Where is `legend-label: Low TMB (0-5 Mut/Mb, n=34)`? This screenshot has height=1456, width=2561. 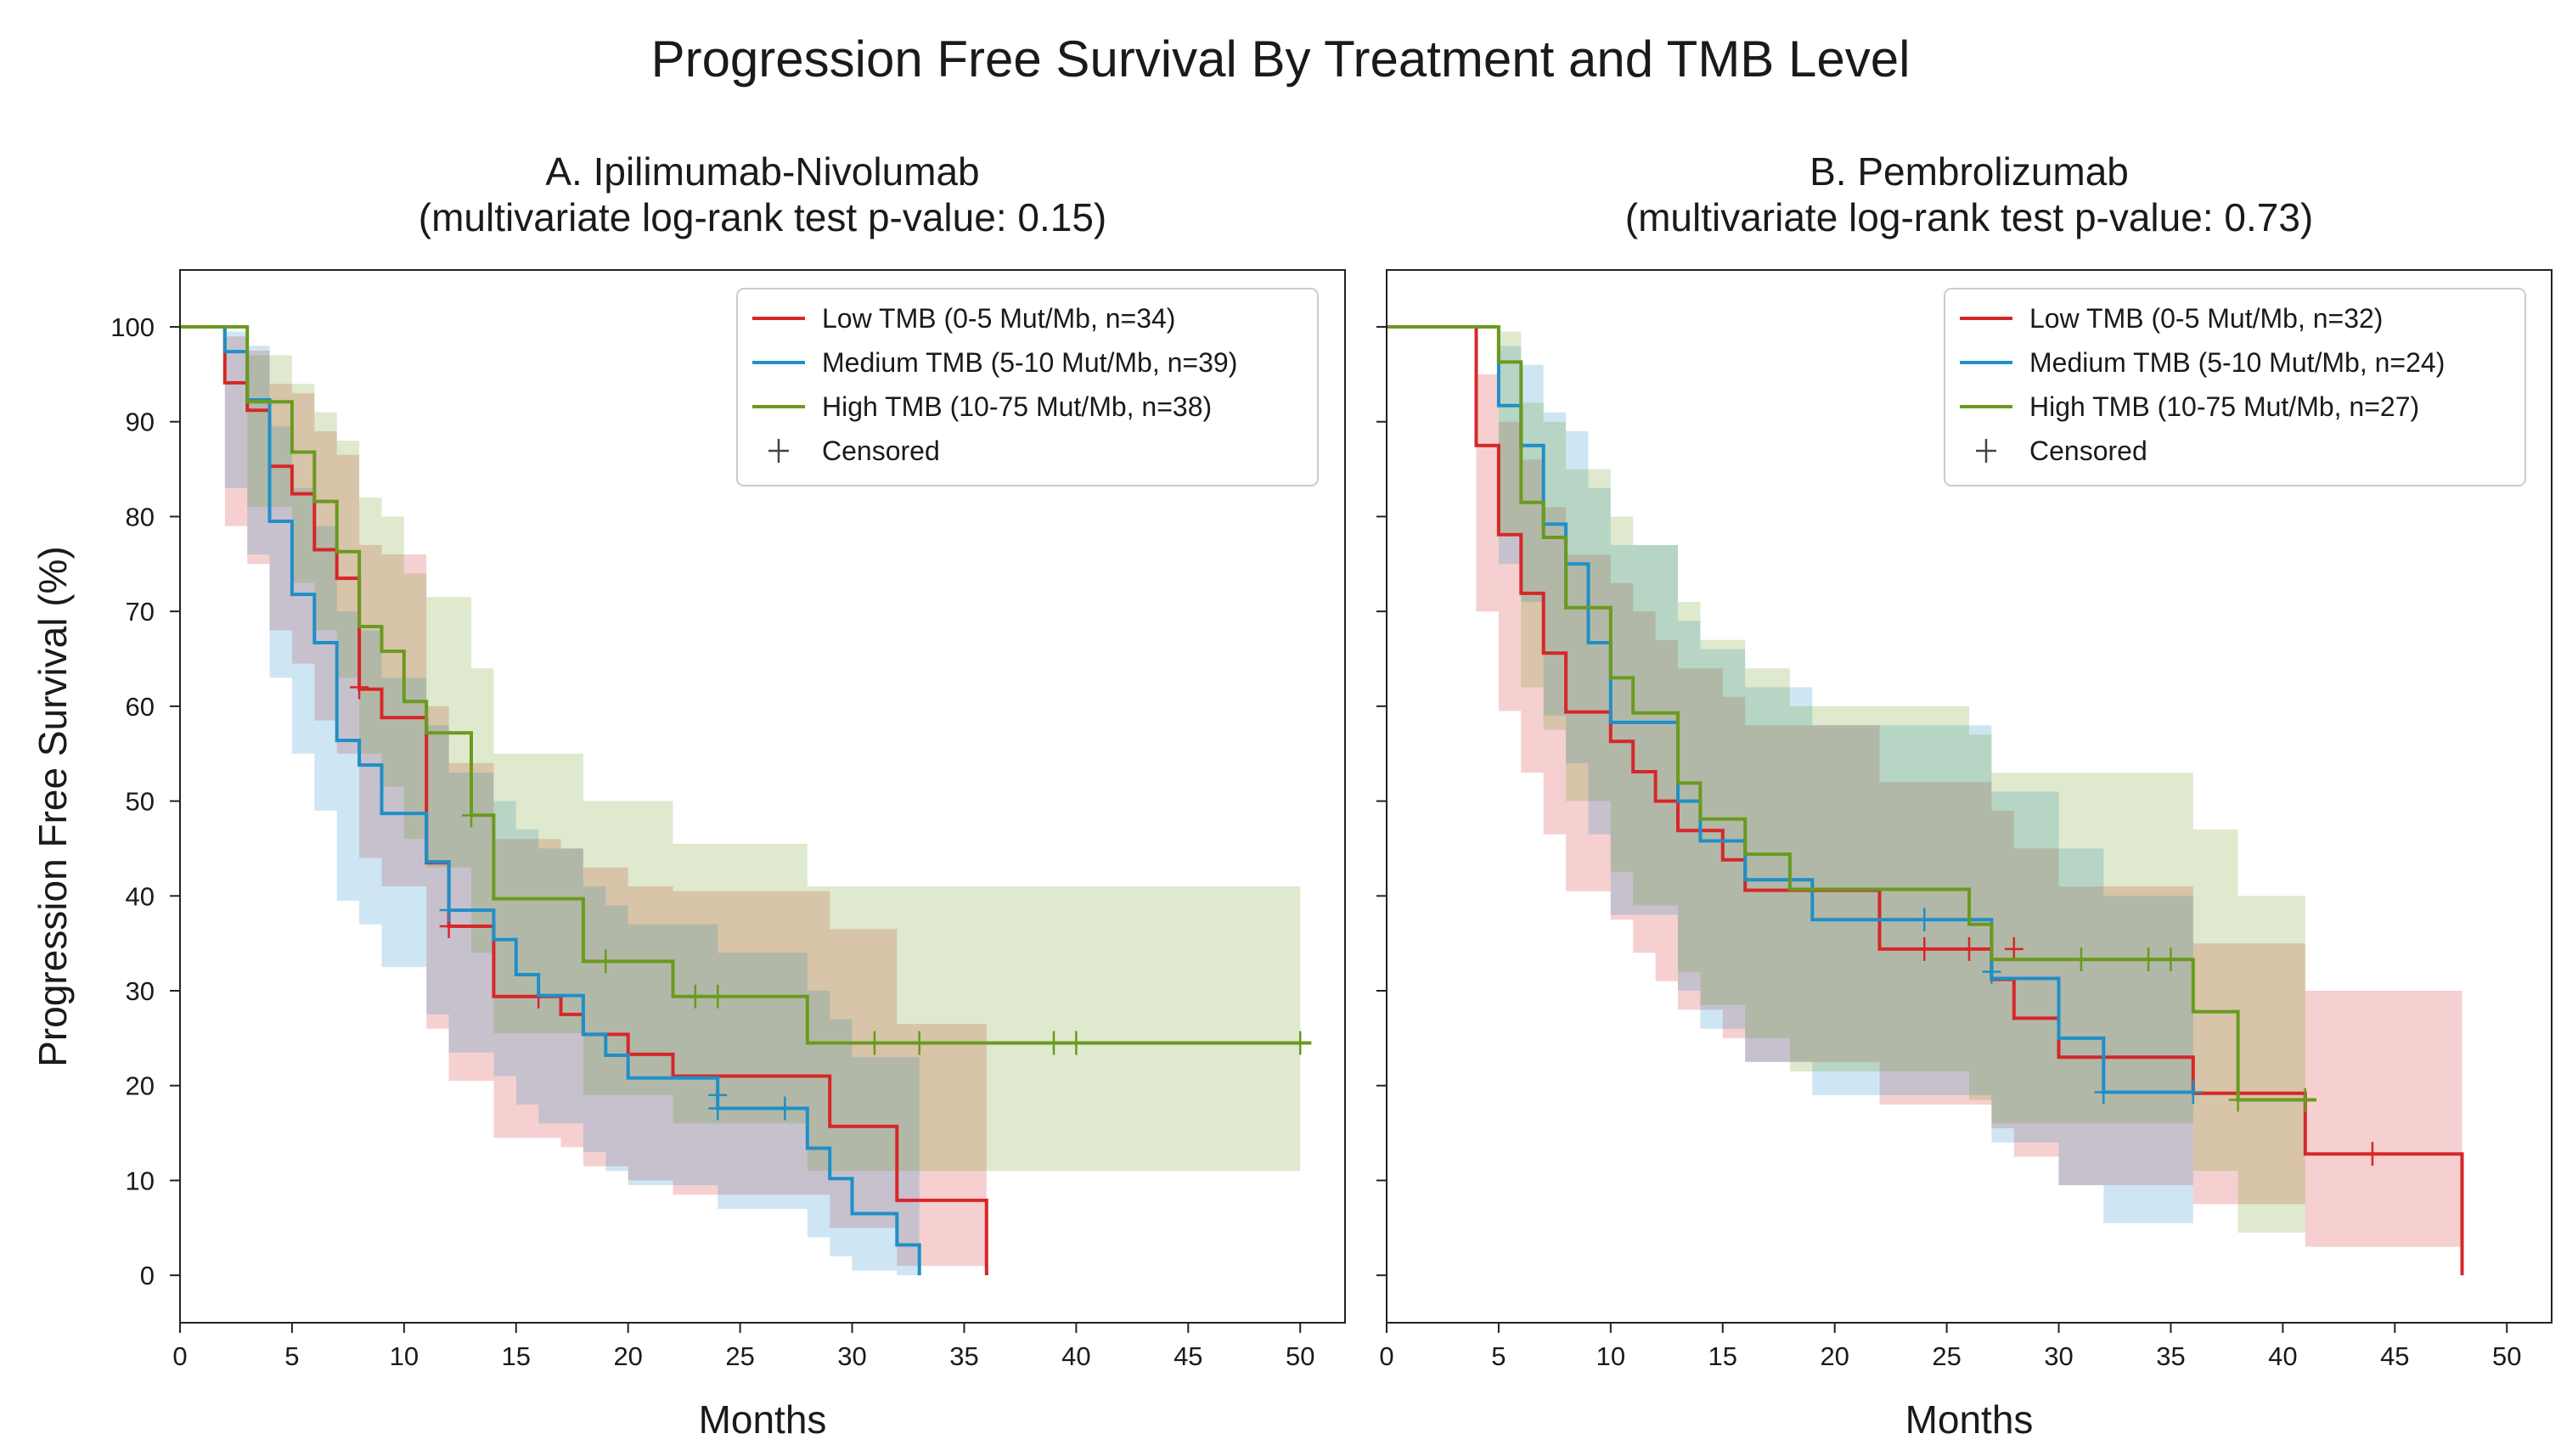 legend-label: Low TMB (0-5 Mut/Mb, n=34) is located at coordinates (998, 318).